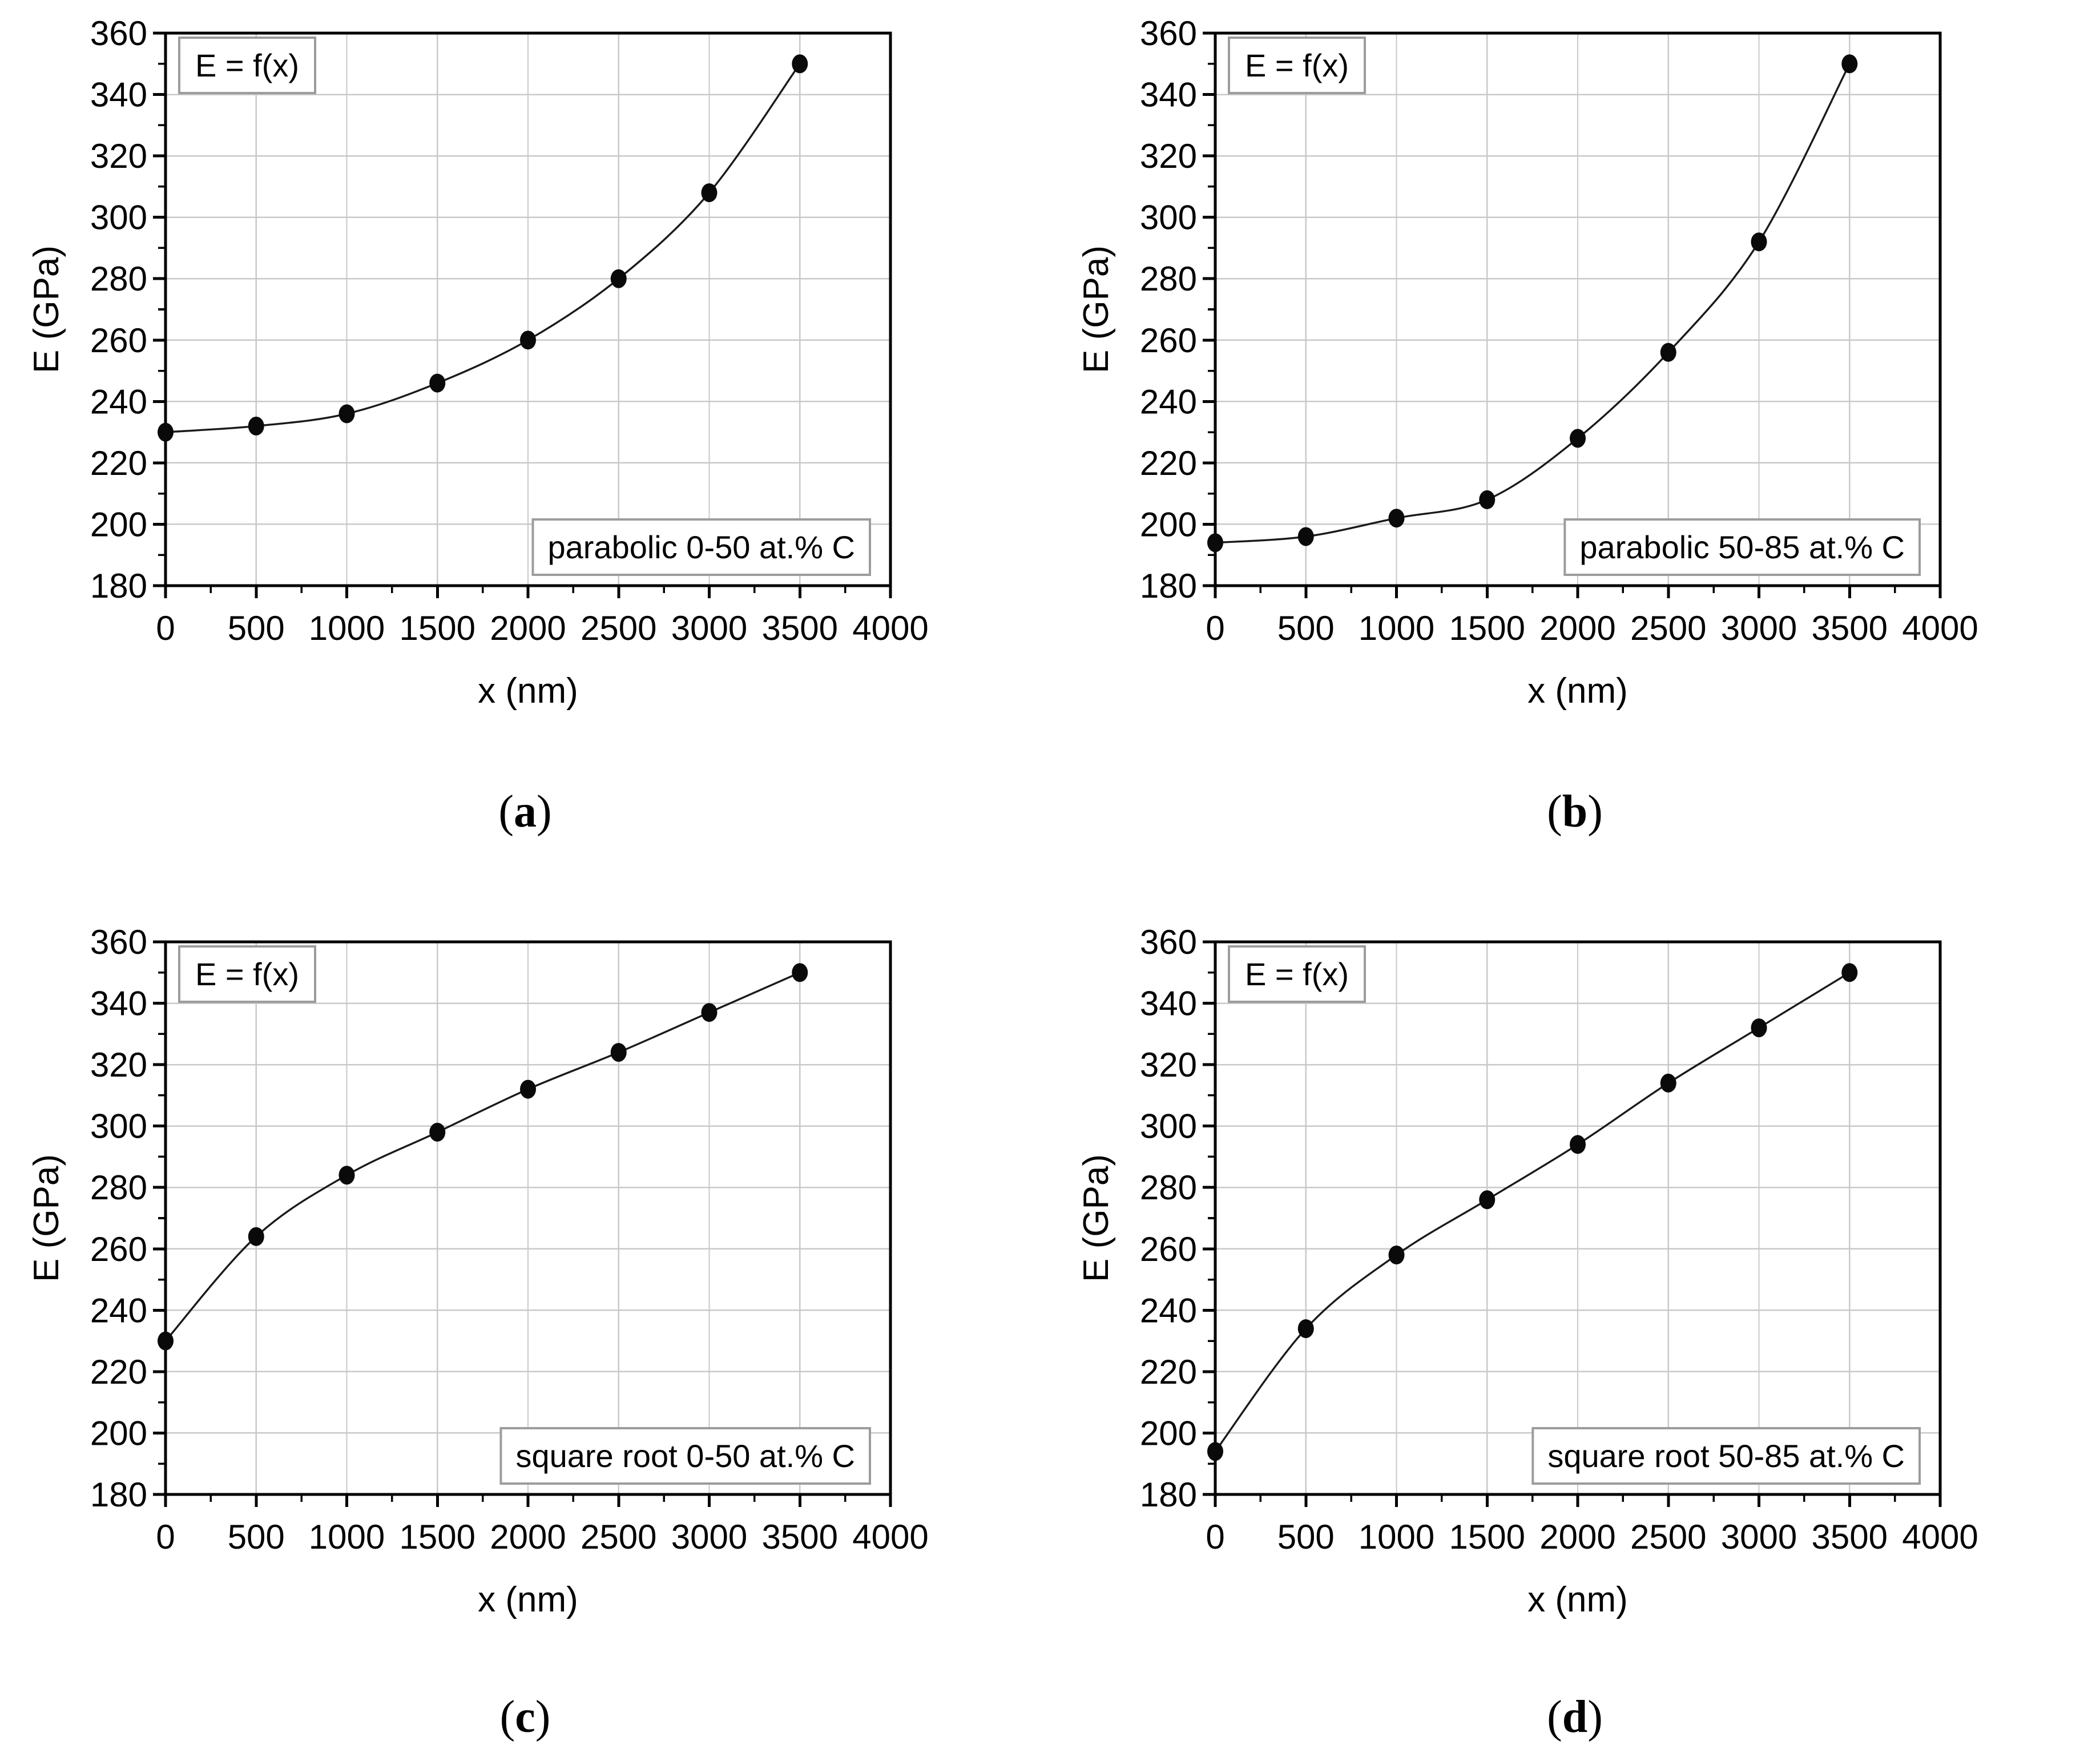 This screenshot has width=2100, height=1757. What do you see at coordinates (1742, 547) in the screenshot?
I see `annotation-label: parabolic 50-85 at.% C` at bounding box center [1742, 547].